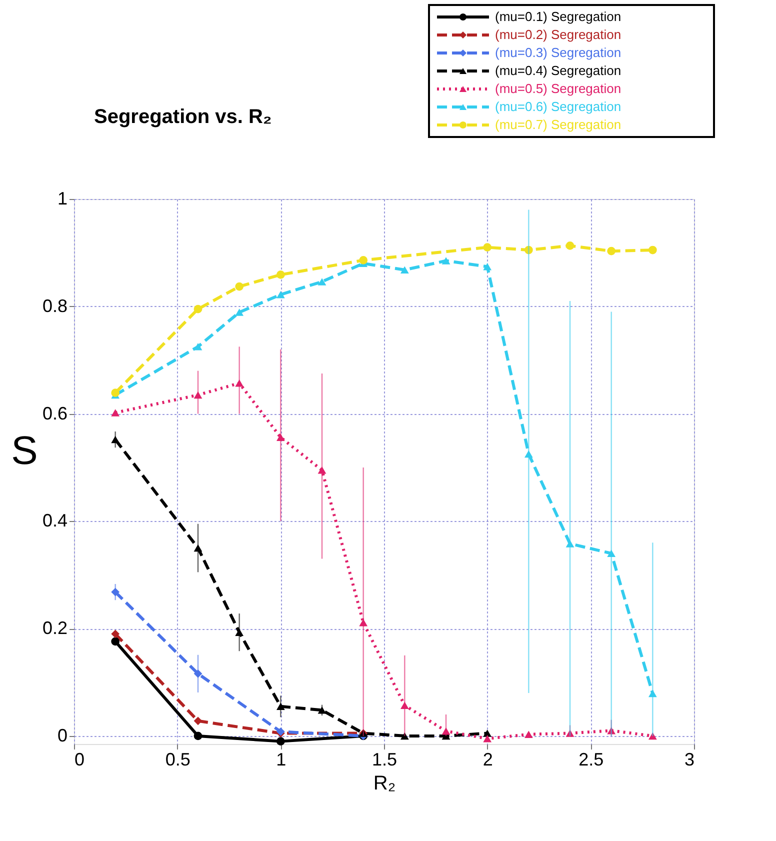 The image size is (776, 841). What do you see at coordinates (487, 760) in the screenshot?
I see `x-tick-label: 2` at bounding box center [487, 760].